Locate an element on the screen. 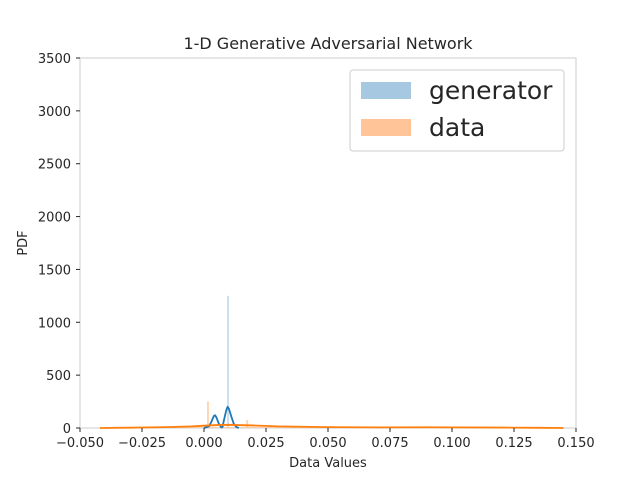 The image size is (640, 480). y-tick-label: 1000 is located at coordinates (54, 323).